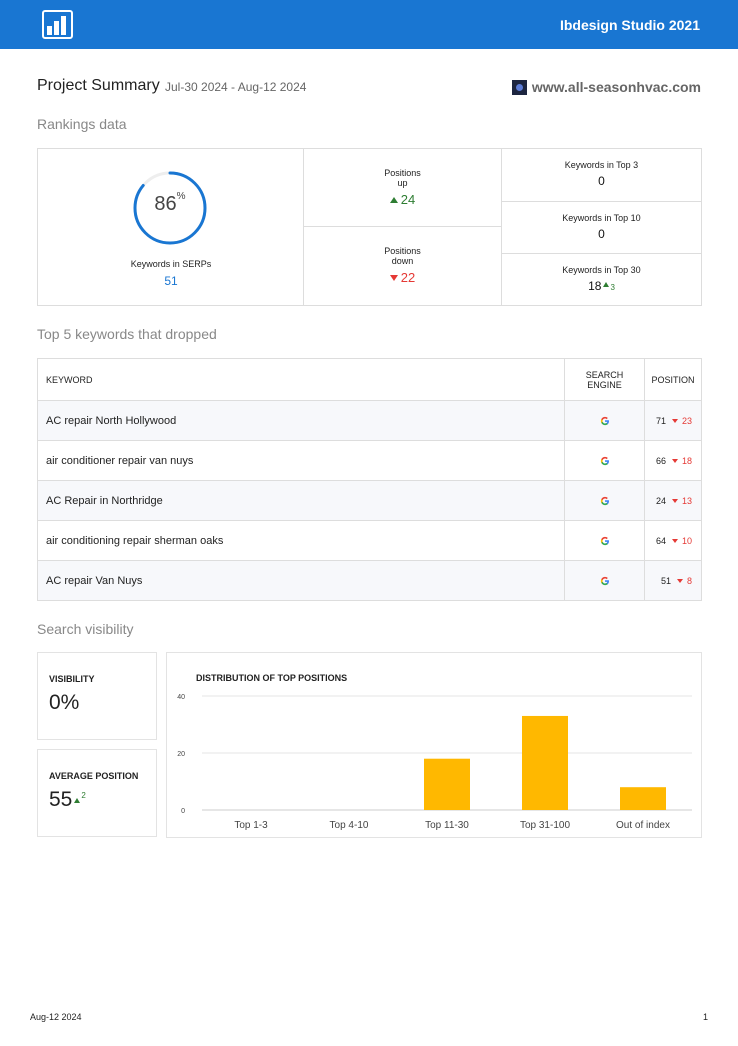 The image size is (738, 1046). What do you see at coordinates (181, 754) in the screenshot?
I see `y-tick-label: 20` at bounding box center [181, 754].